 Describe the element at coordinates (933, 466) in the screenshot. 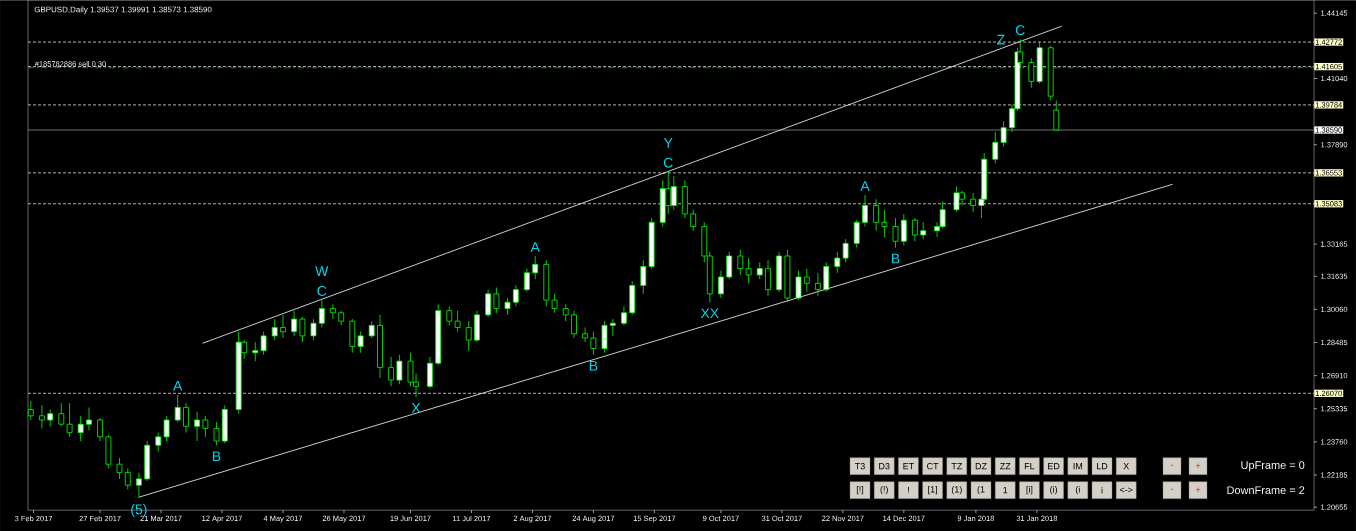

I see `annotation: CT` at that location.